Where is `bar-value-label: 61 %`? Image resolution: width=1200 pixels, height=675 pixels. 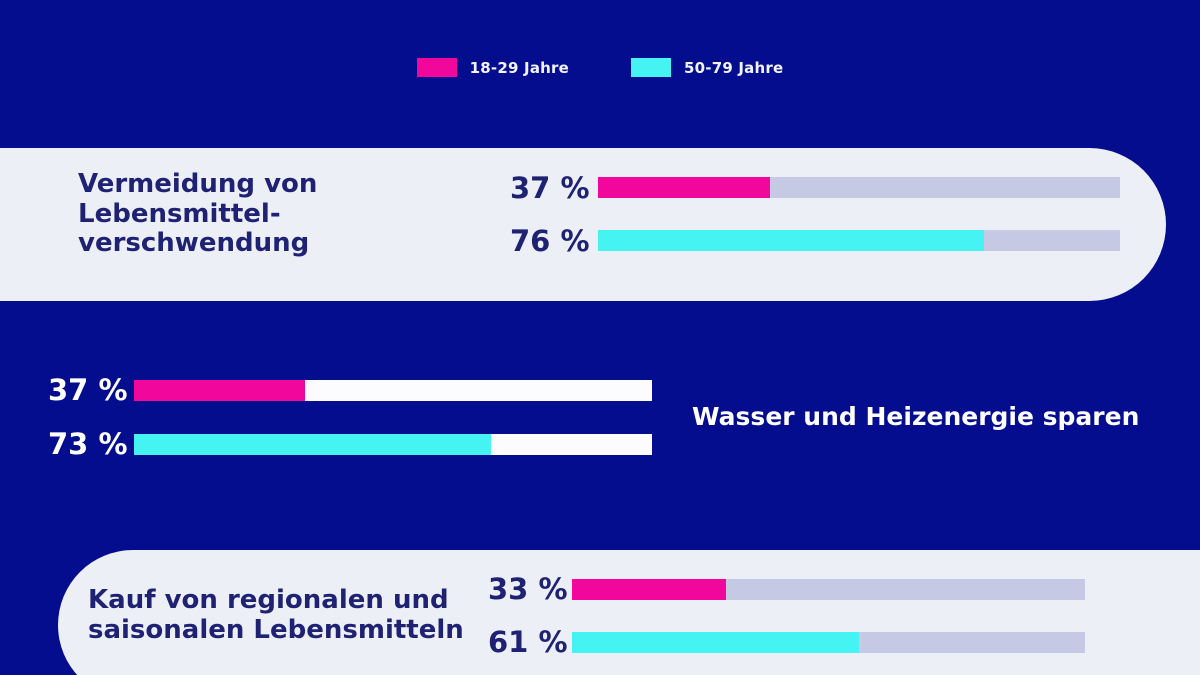 bar-value-label: 61 % is located at coordinates (528, 642).